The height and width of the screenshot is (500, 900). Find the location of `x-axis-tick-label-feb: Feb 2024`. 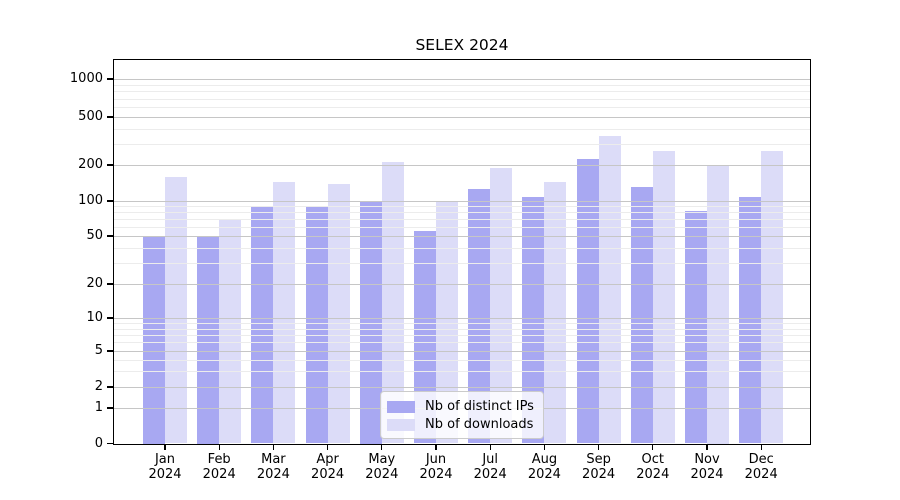

x-axis-tick-label-feb: Feb 2024 is located at coordinates (219, 467).